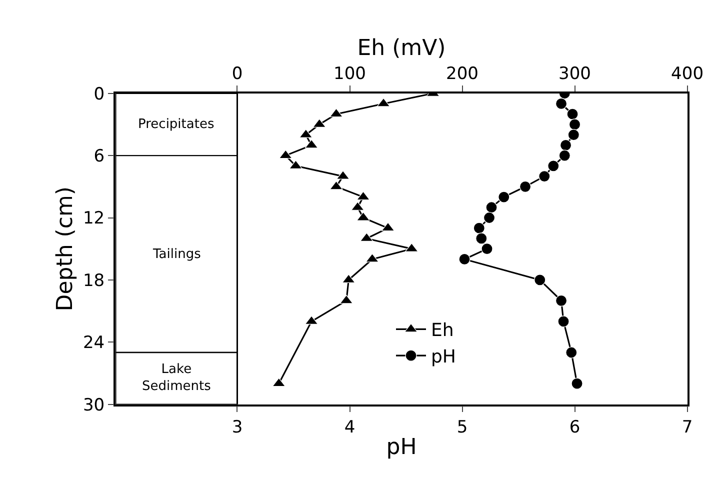 Image resolution: width=726 pixels, height=494 pixels. Describe the element at coordinates (65, 249) in the screenshot. I see `y-axis-title: Depth (cm)` at that location.